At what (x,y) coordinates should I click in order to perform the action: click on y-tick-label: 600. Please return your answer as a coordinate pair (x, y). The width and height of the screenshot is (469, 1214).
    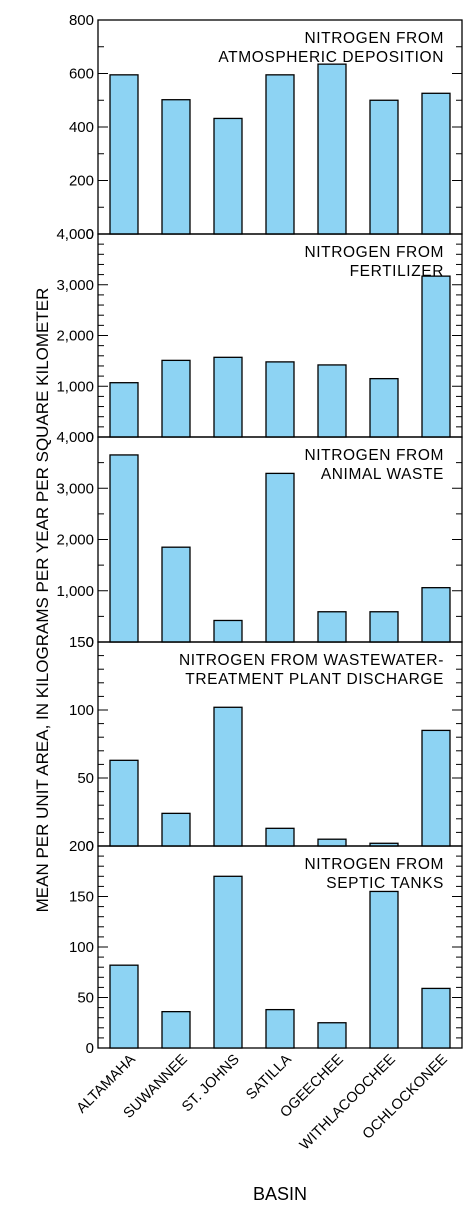
    Looking at the image, I should click on (81, 74).